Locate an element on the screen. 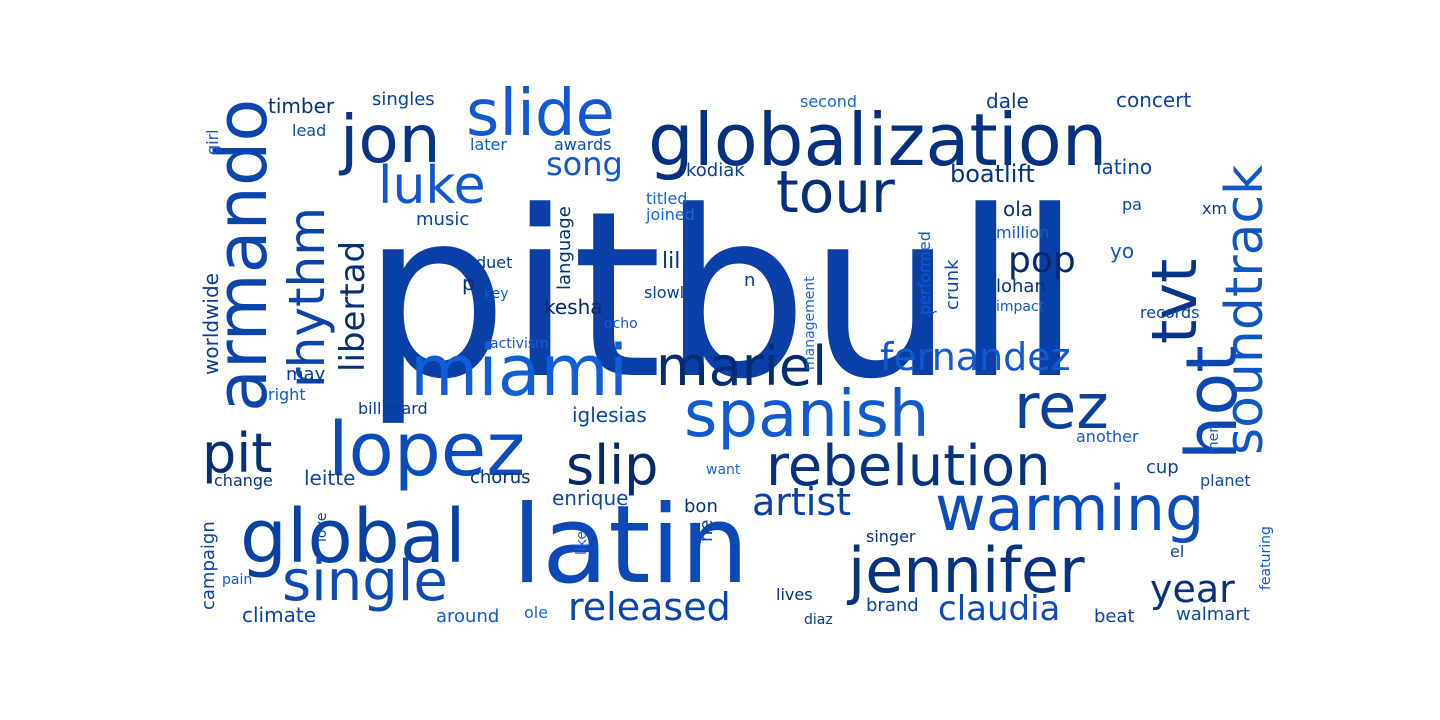 This screenshot has width=1440, height=720. word-want: want is located at coordinates (723, 470).